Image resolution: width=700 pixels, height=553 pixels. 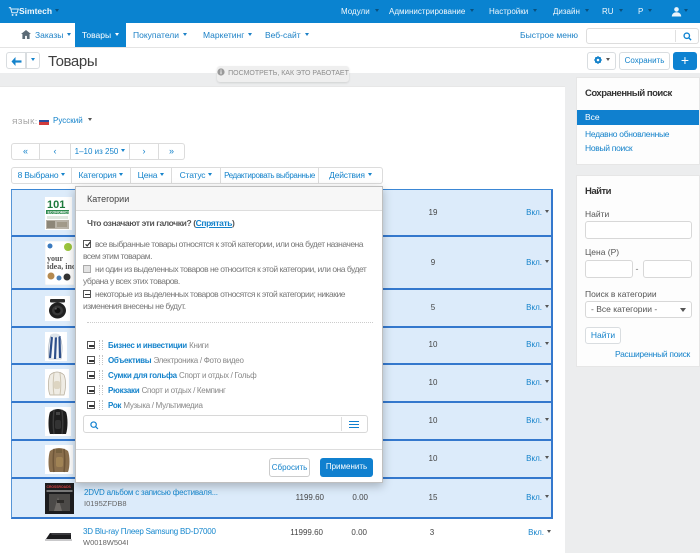 What do you see at coordinates (55, 258) in the screenshot?
I see `svg-text: your` at bounding box center [55, 258].